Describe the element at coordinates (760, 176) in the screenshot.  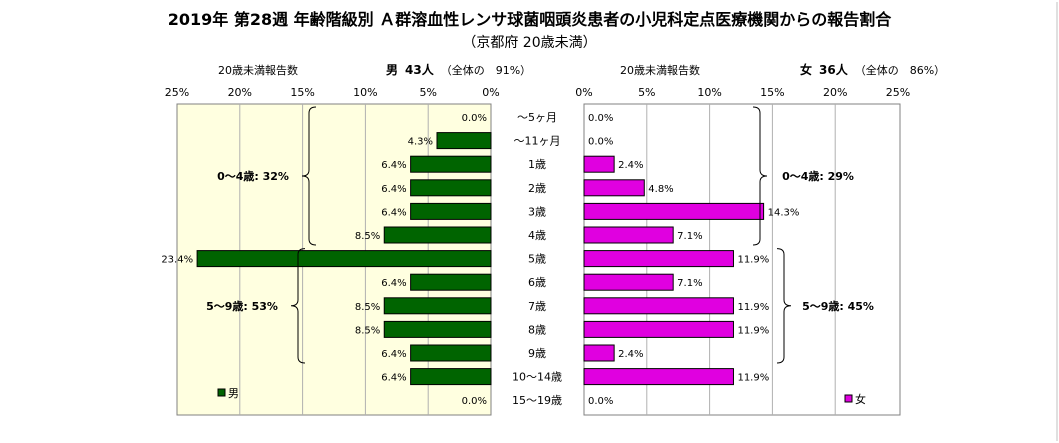
I see `female-0-4-bracket` at that location.